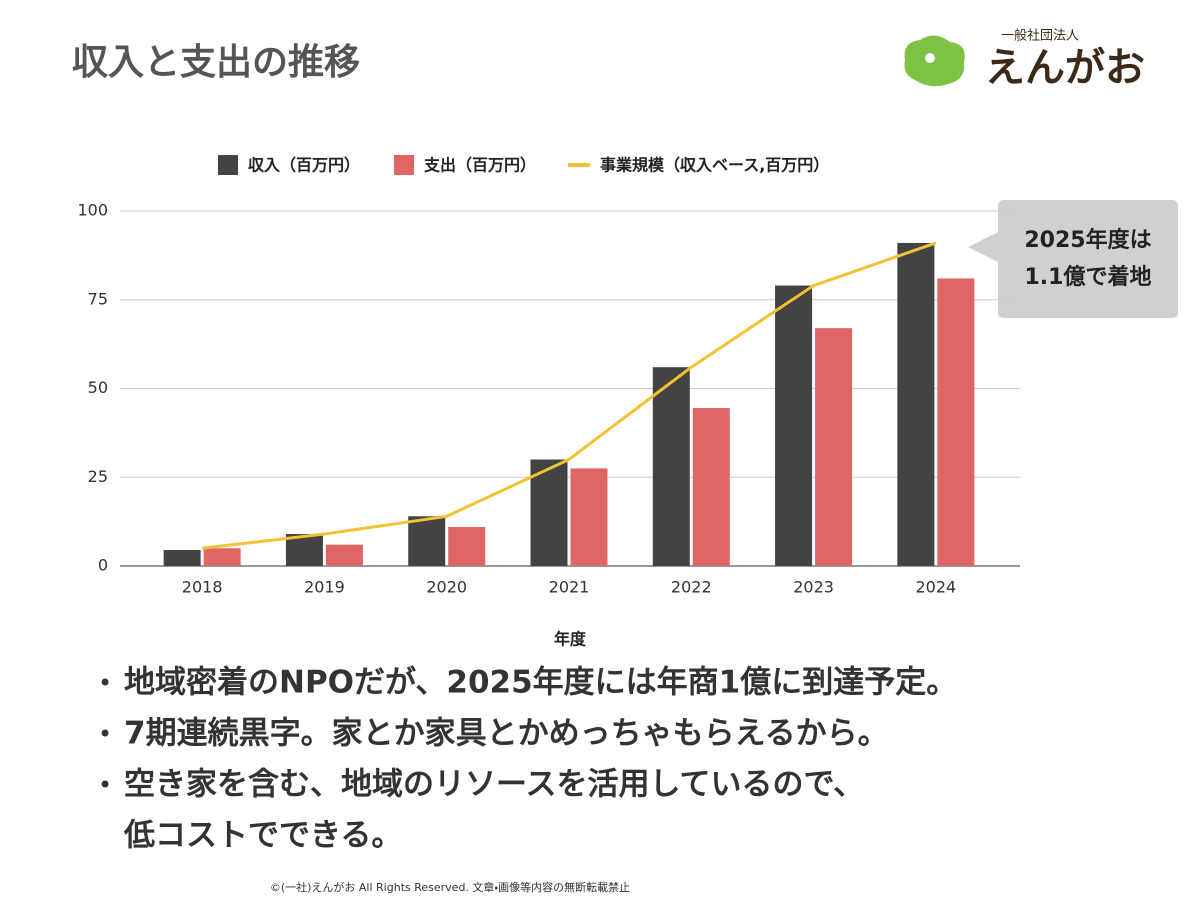 This screenshot has height=900, width=1200. I want to click on bullet-text: 空き家を含む、地域のリソースを活用しているので、, so click(494, 785).